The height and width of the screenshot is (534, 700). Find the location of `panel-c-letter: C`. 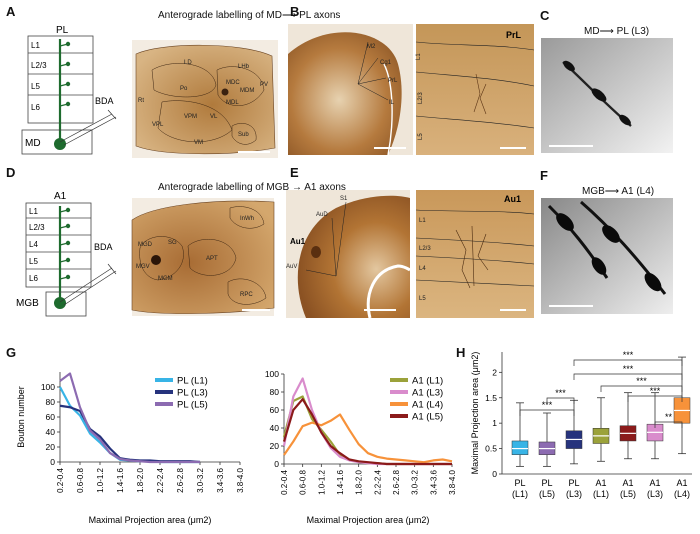

panel-c-letter: C is located at coordinates (545, 15).